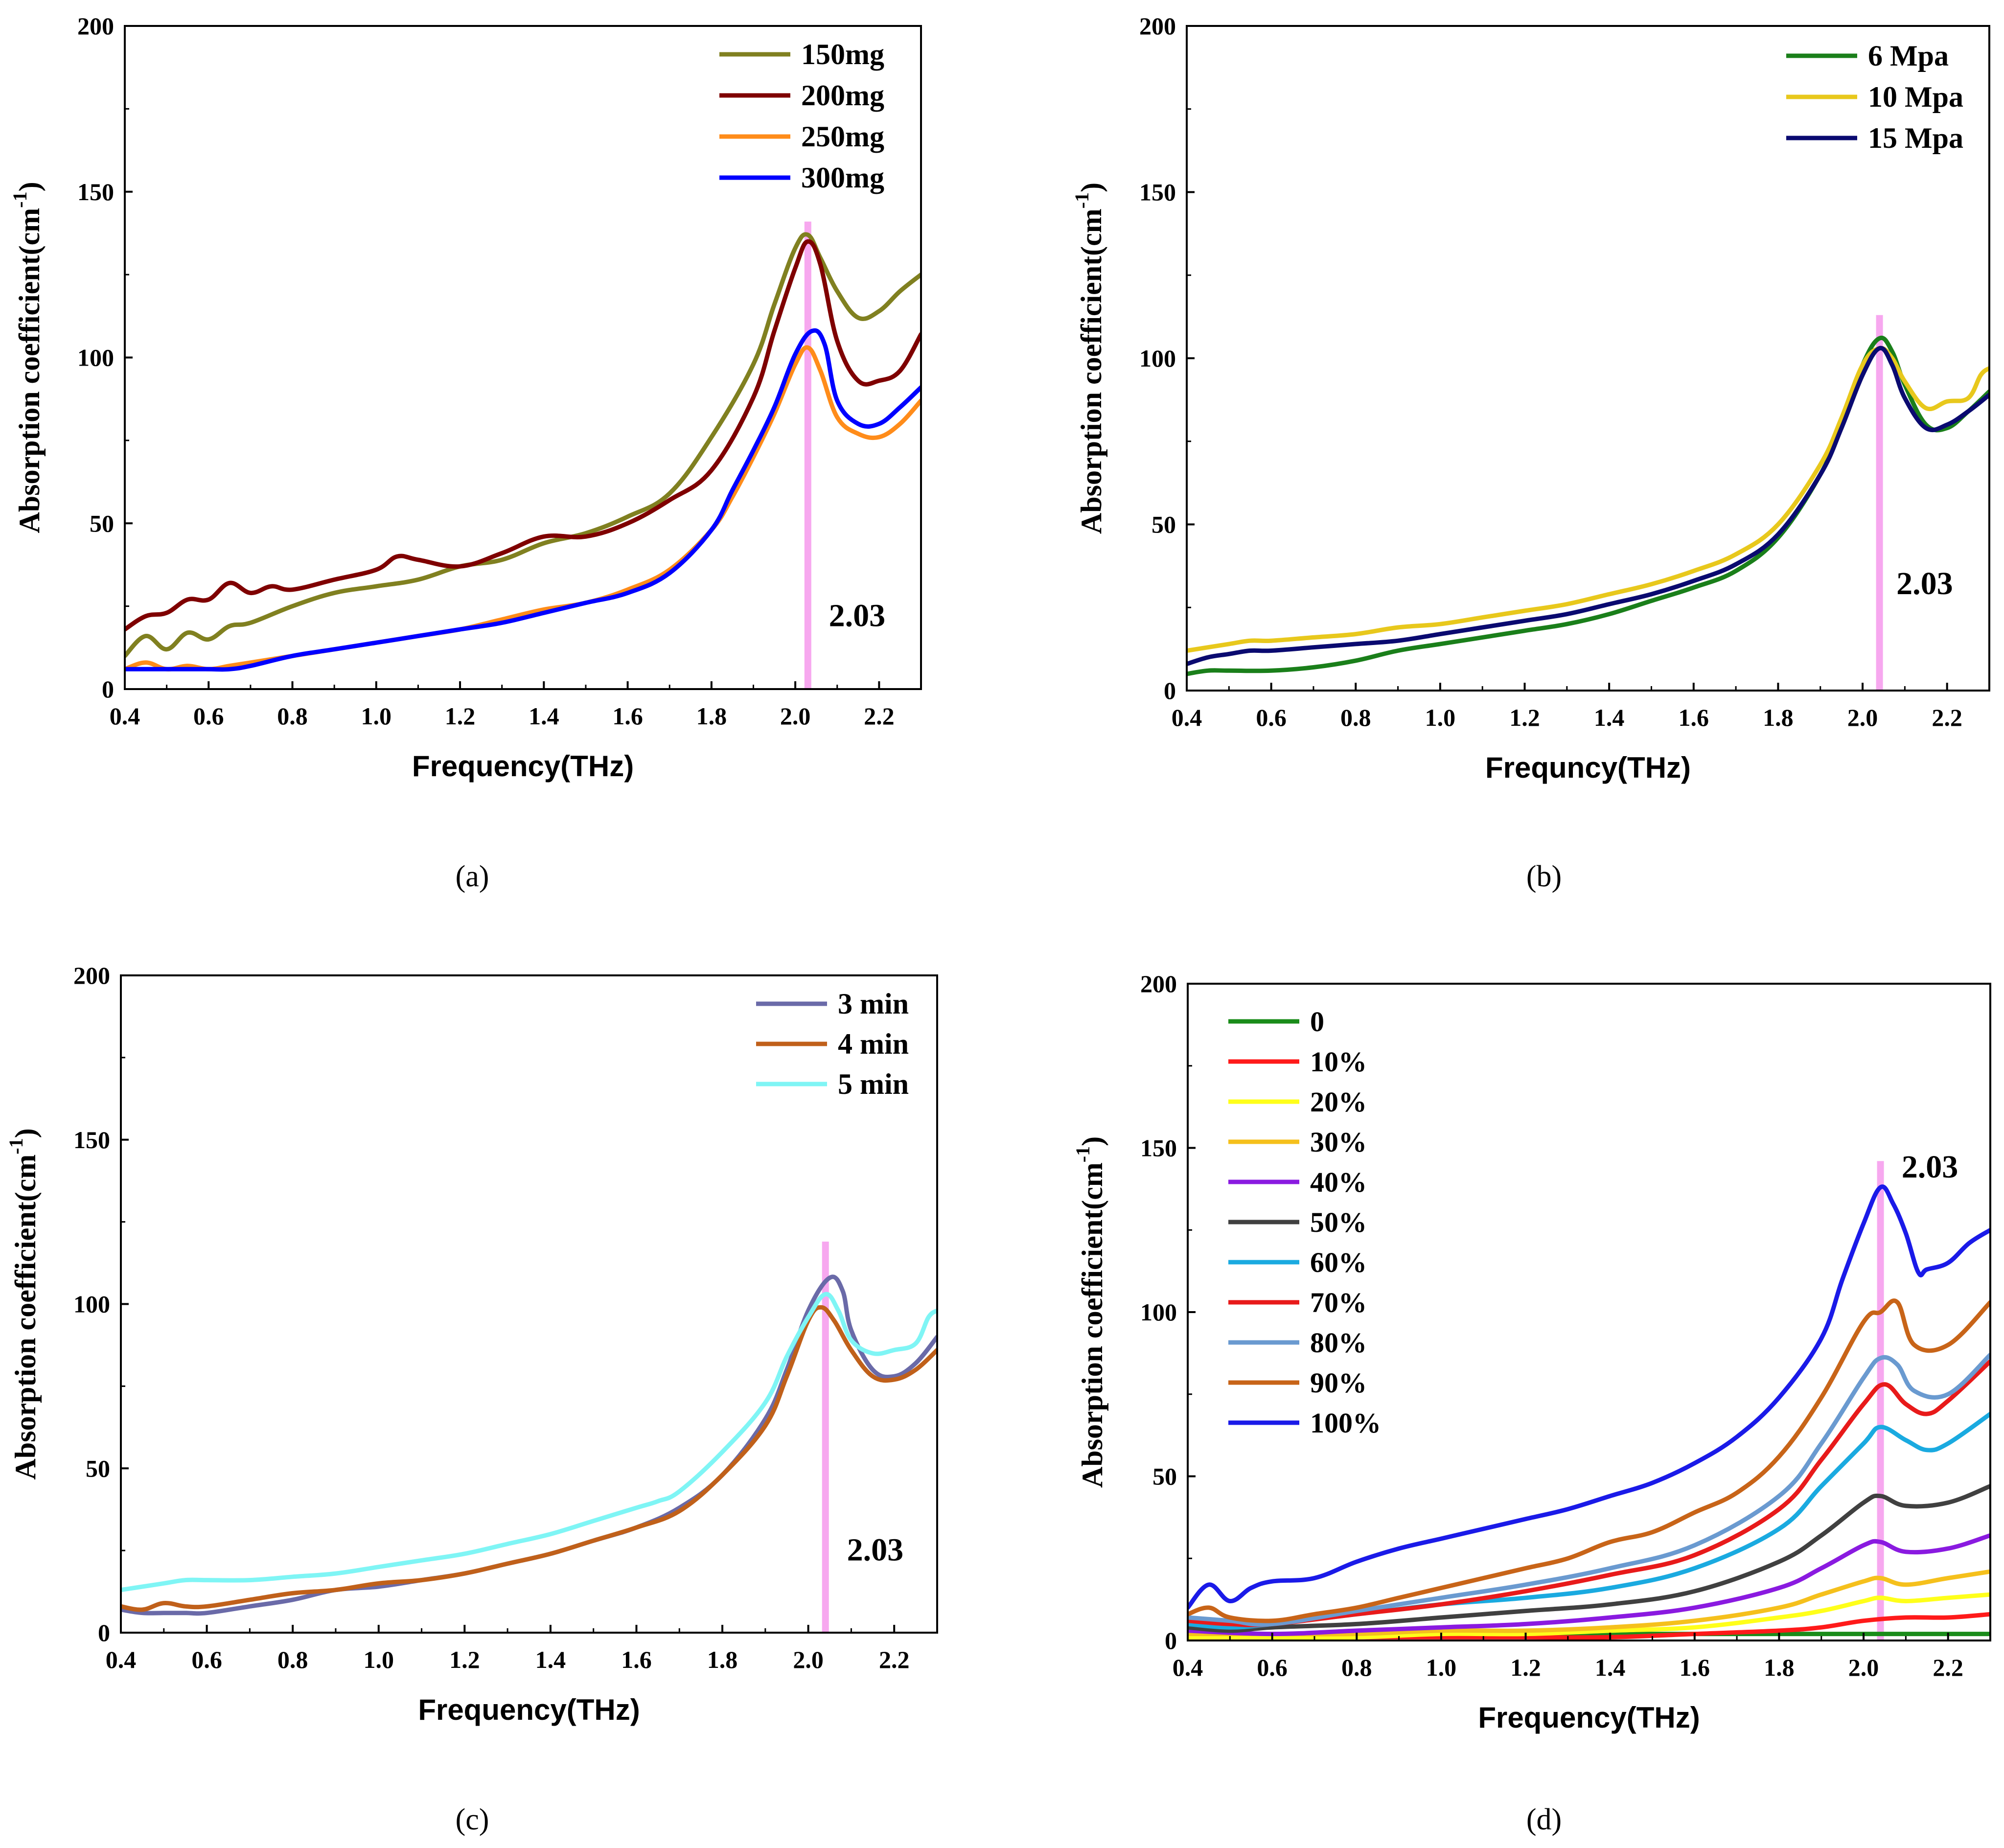 The image size is (2004, 1848). What do you see at coordinates (1338, 1182) in the screenshot?
I see `legend-label: 40%` at bounding box center [1338, 1182].